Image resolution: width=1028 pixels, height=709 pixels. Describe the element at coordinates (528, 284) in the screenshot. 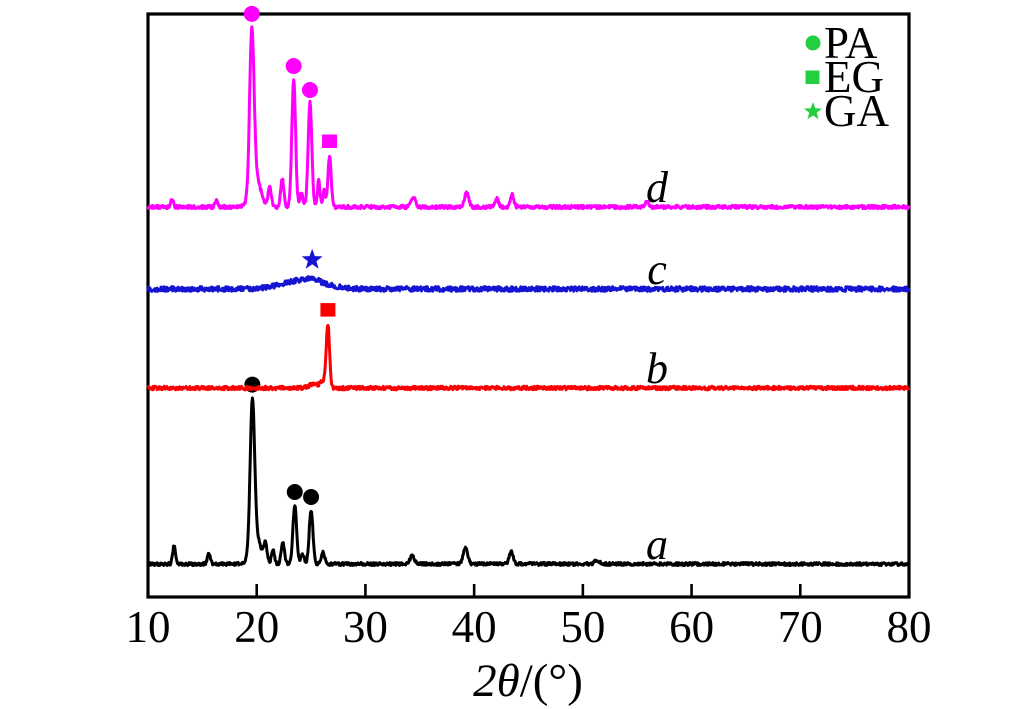

I see `curve-c` at that location.